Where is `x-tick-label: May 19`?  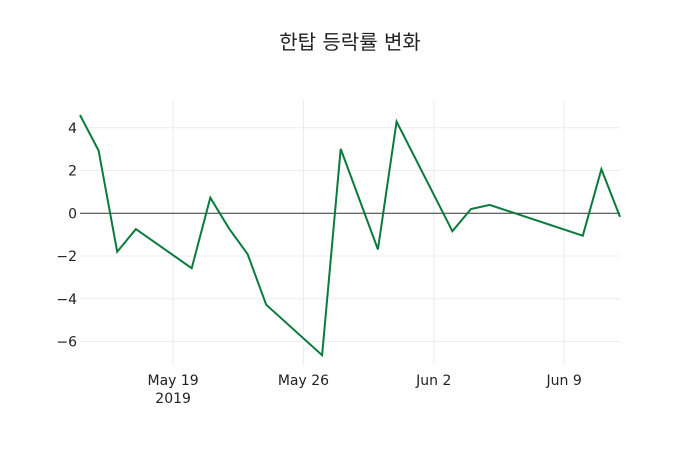 x-tick-label: May 19 is located at coordinates (172, 381).